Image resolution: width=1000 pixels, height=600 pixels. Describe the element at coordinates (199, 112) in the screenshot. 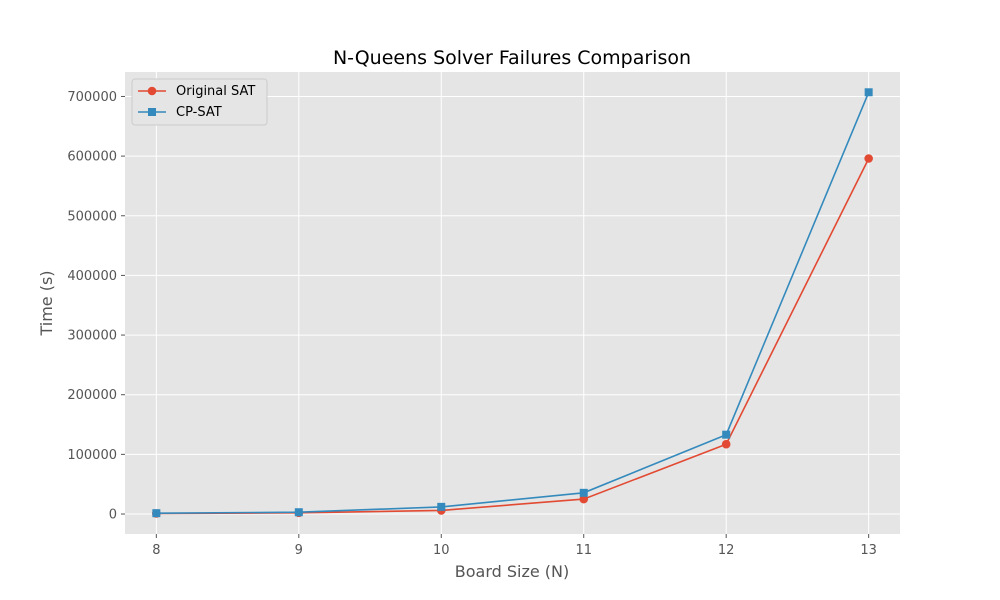

I see `legend-label-cp-sat: CP-SAT` at that location.